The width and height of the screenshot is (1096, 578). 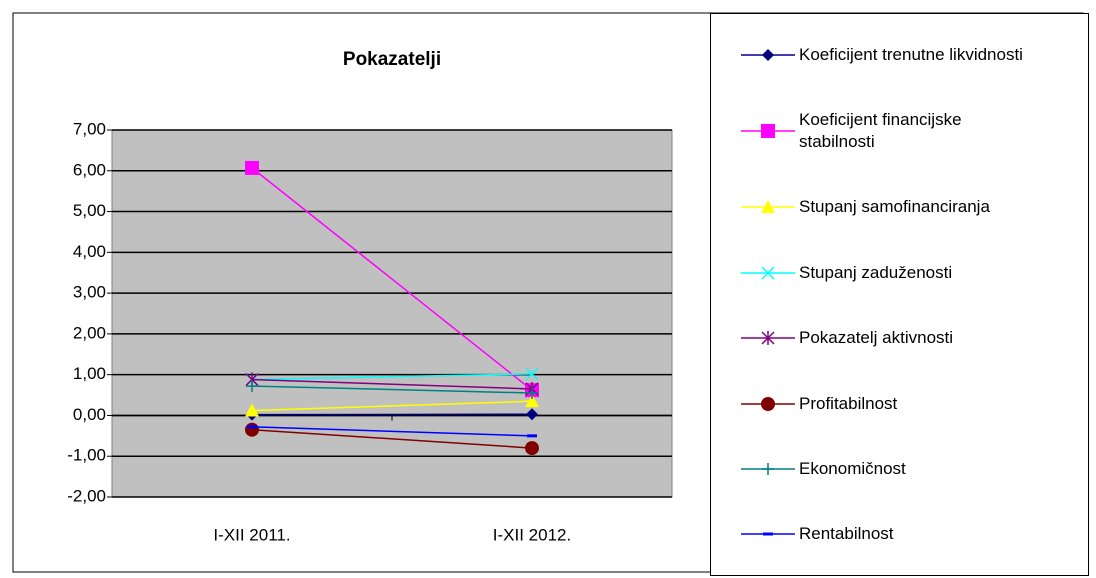 I want to click on legend-item: Ekonomičnost, so click(x=899, y=469).